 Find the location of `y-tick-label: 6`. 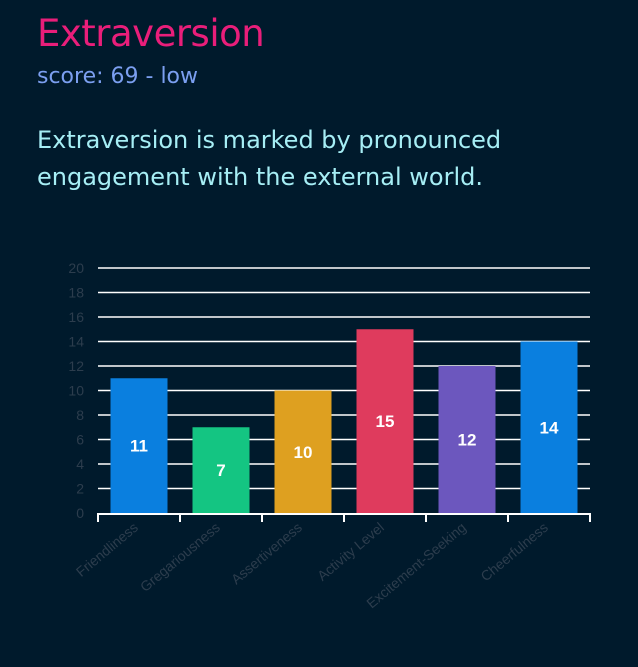

y-tick-label: 6 is located at coordinates (80, 440).